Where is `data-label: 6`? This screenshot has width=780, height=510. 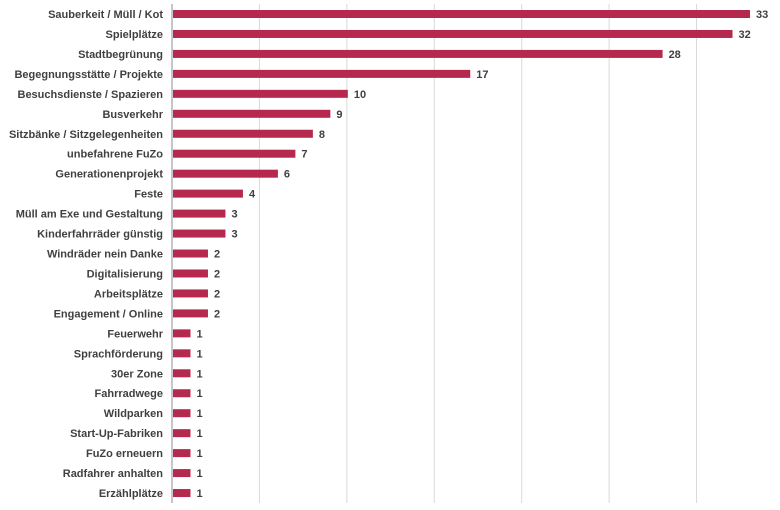 data-label: 6 is located at coordinates (287, 175).